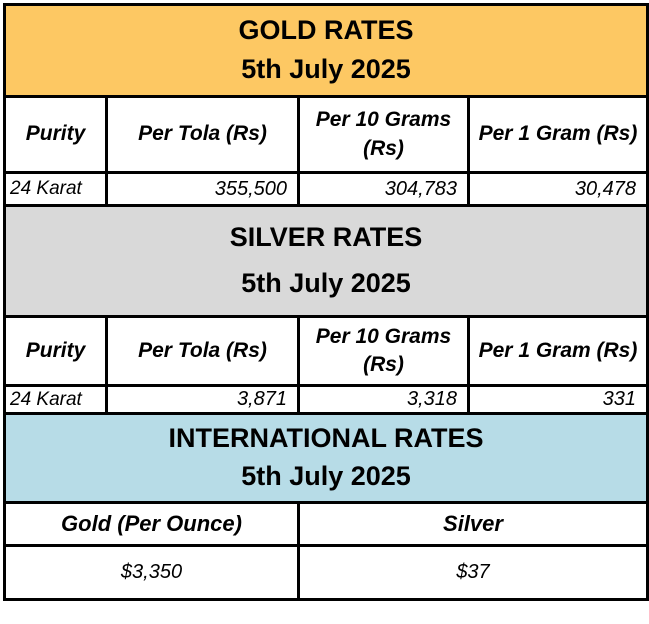  What do you see at coordinates (55, 351) in the screenshot?
I see `silver-col-header-purity: Purity` at bounding box center [55, 351].